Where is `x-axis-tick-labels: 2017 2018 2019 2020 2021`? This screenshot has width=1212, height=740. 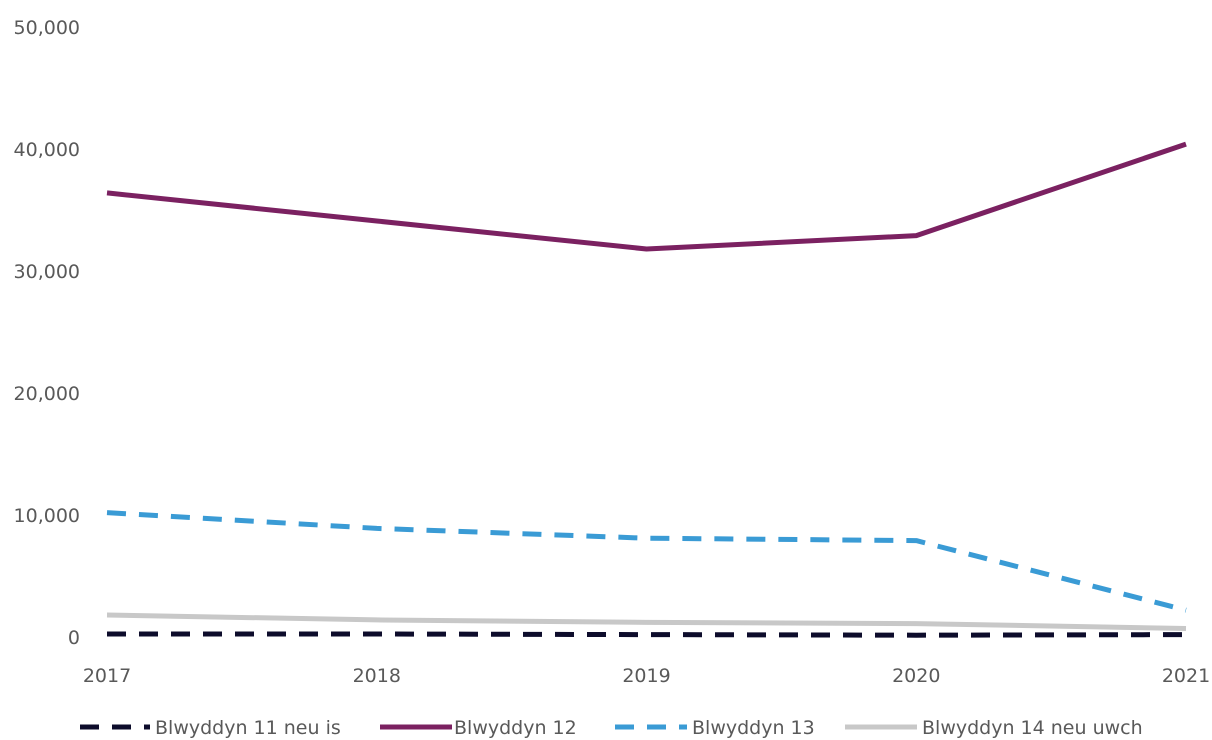 x-axis-tick-labels: 2017 2018 2019 2020 2021 is located at coordinates (646, 676).